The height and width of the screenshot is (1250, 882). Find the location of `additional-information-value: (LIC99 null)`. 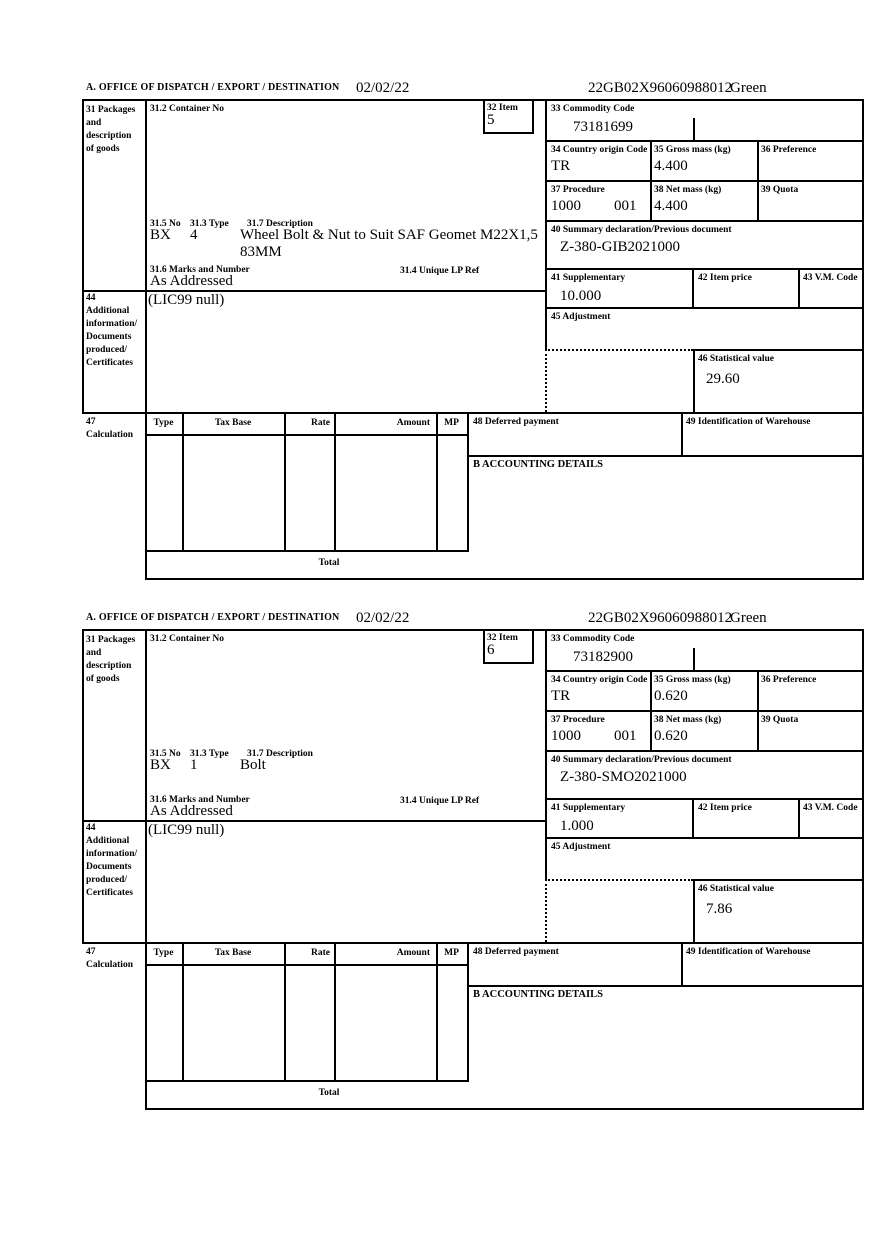

additional-information-value: (LIC99 null) is located at coordinates (186, 300).